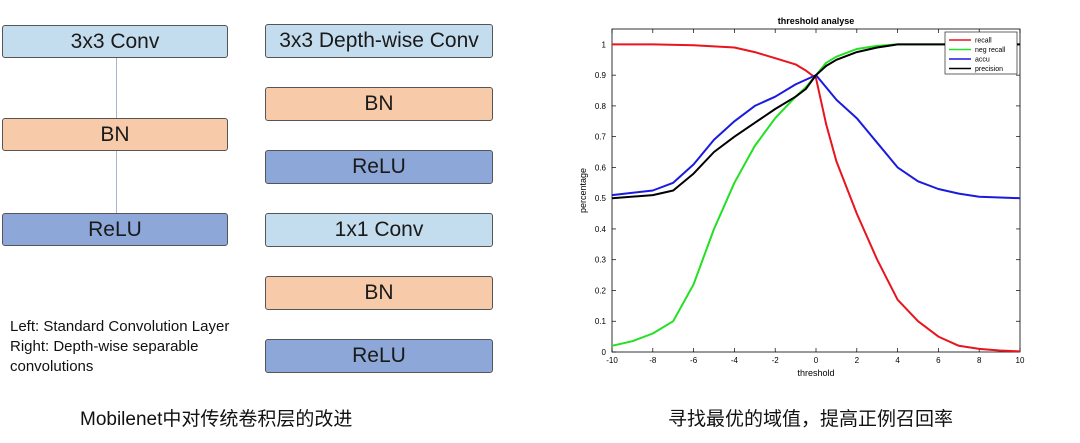 This screenshot has width=1080, height=443. Describe the element at coordinates (601, 167) in the screenshot. I see `y-tick-label: 0.6` at that location.